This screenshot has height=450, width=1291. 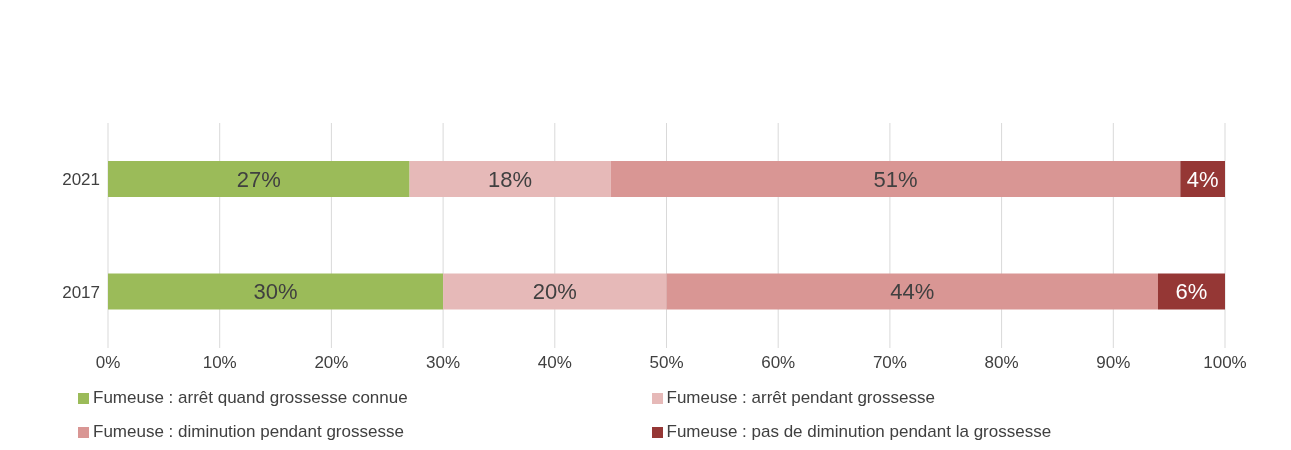 I want to click on legend-label: Fumeuse : arrêt pendant grossesse, so click(x=800, y=398).